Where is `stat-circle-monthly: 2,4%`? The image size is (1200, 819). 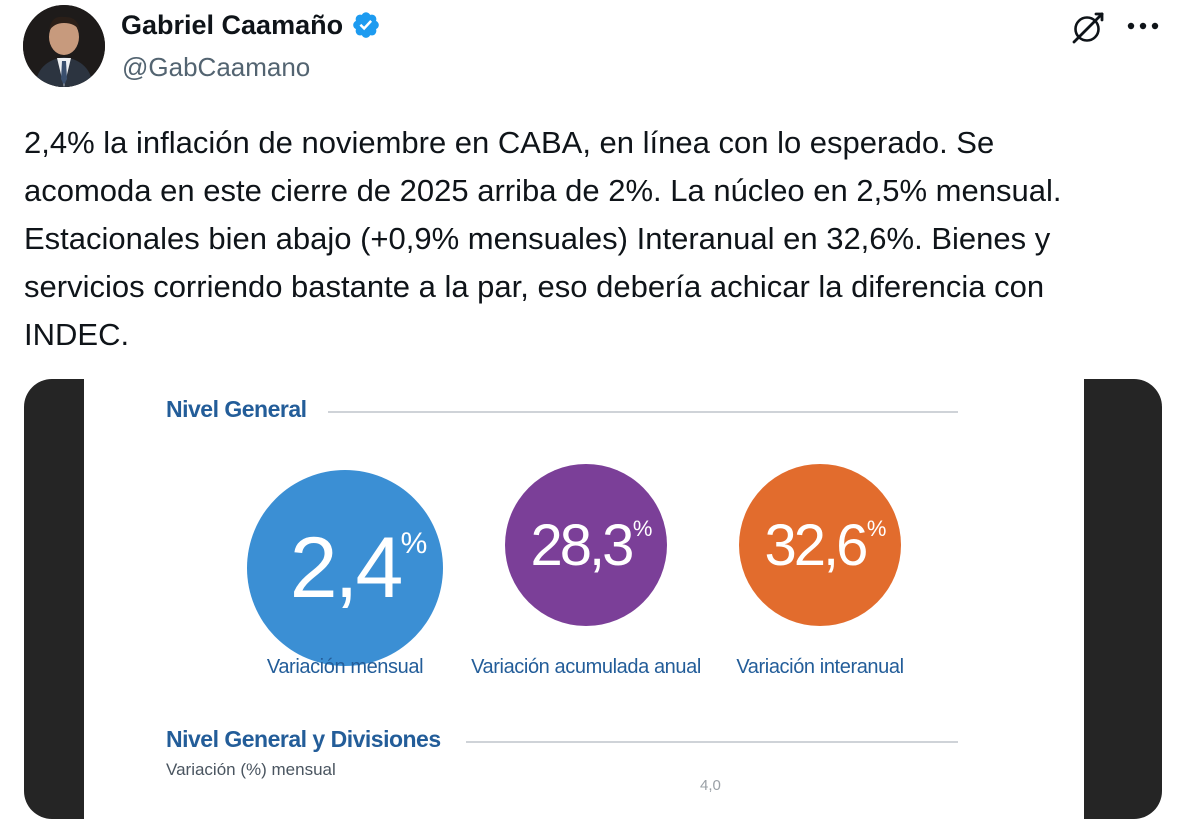
stat-circle-monthly: 2,4% is located at coordinates (345, 568).